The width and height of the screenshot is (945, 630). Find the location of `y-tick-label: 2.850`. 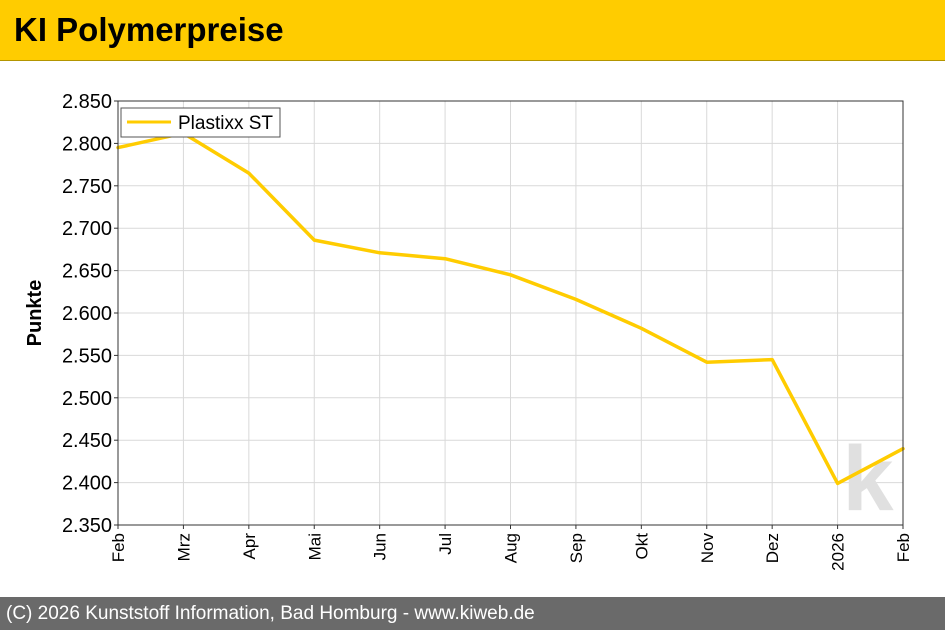

y-tick-label: 2.850 is located at coordinates (87, 102).